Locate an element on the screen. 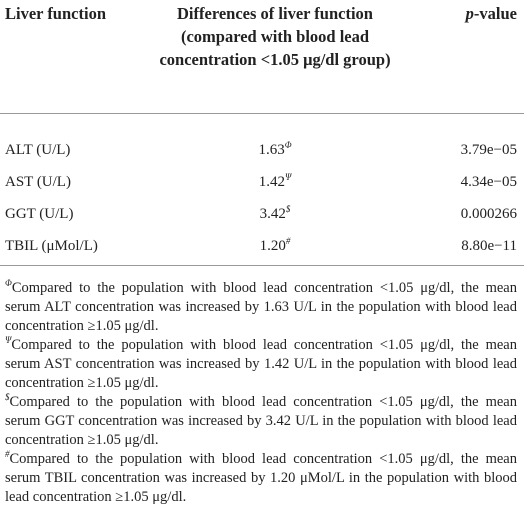  value-text: 3.42 is located at coordinates (272, 214).